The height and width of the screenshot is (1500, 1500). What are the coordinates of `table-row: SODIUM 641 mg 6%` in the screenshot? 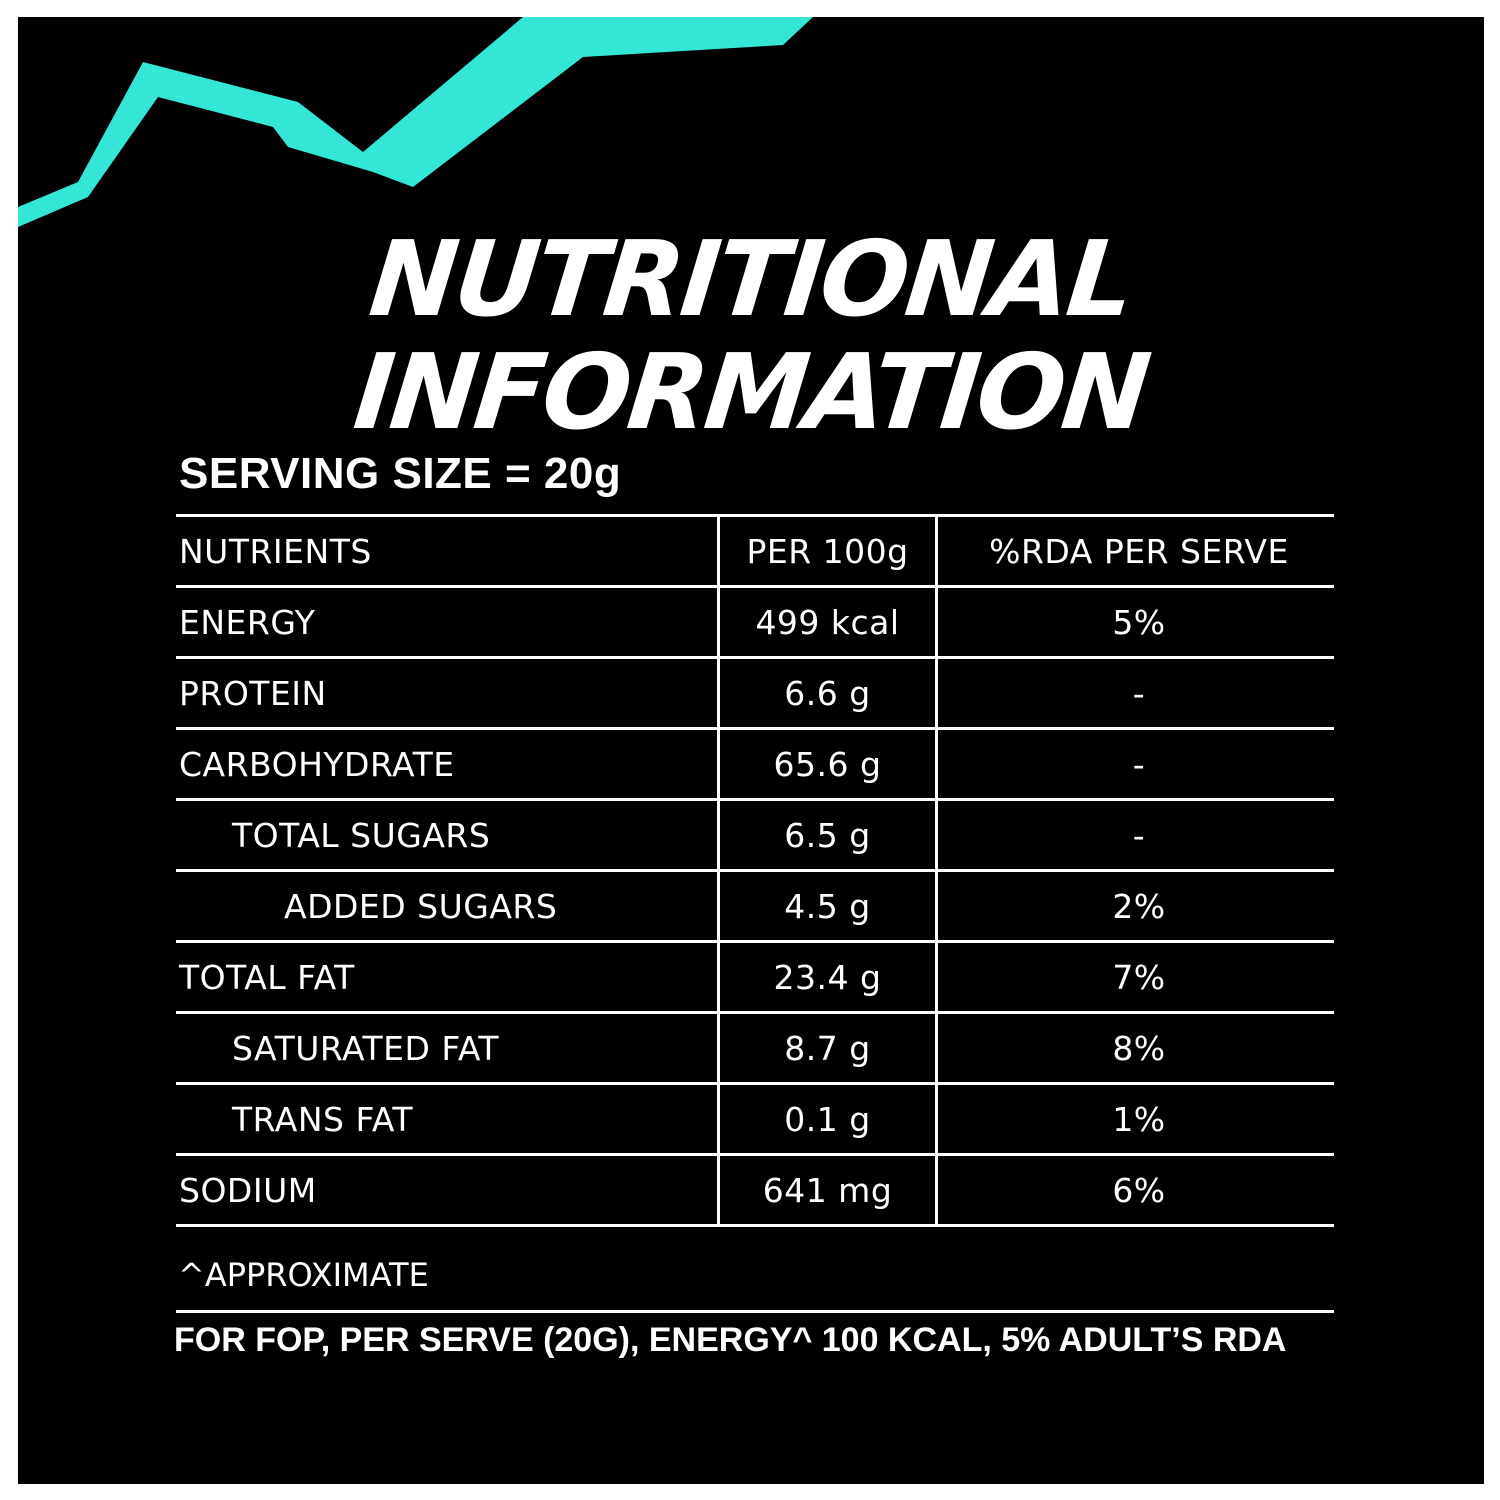 It's located at (755, 1191).